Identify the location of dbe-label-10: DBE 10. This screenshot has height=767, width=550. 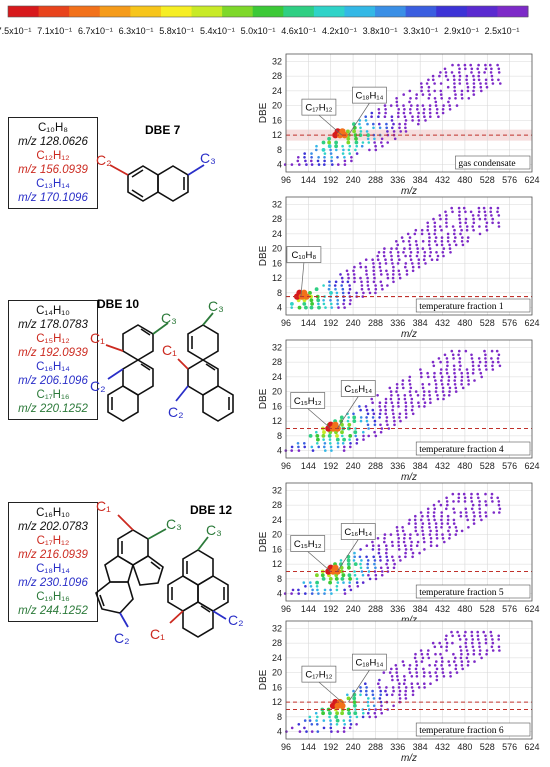
(118, 304).